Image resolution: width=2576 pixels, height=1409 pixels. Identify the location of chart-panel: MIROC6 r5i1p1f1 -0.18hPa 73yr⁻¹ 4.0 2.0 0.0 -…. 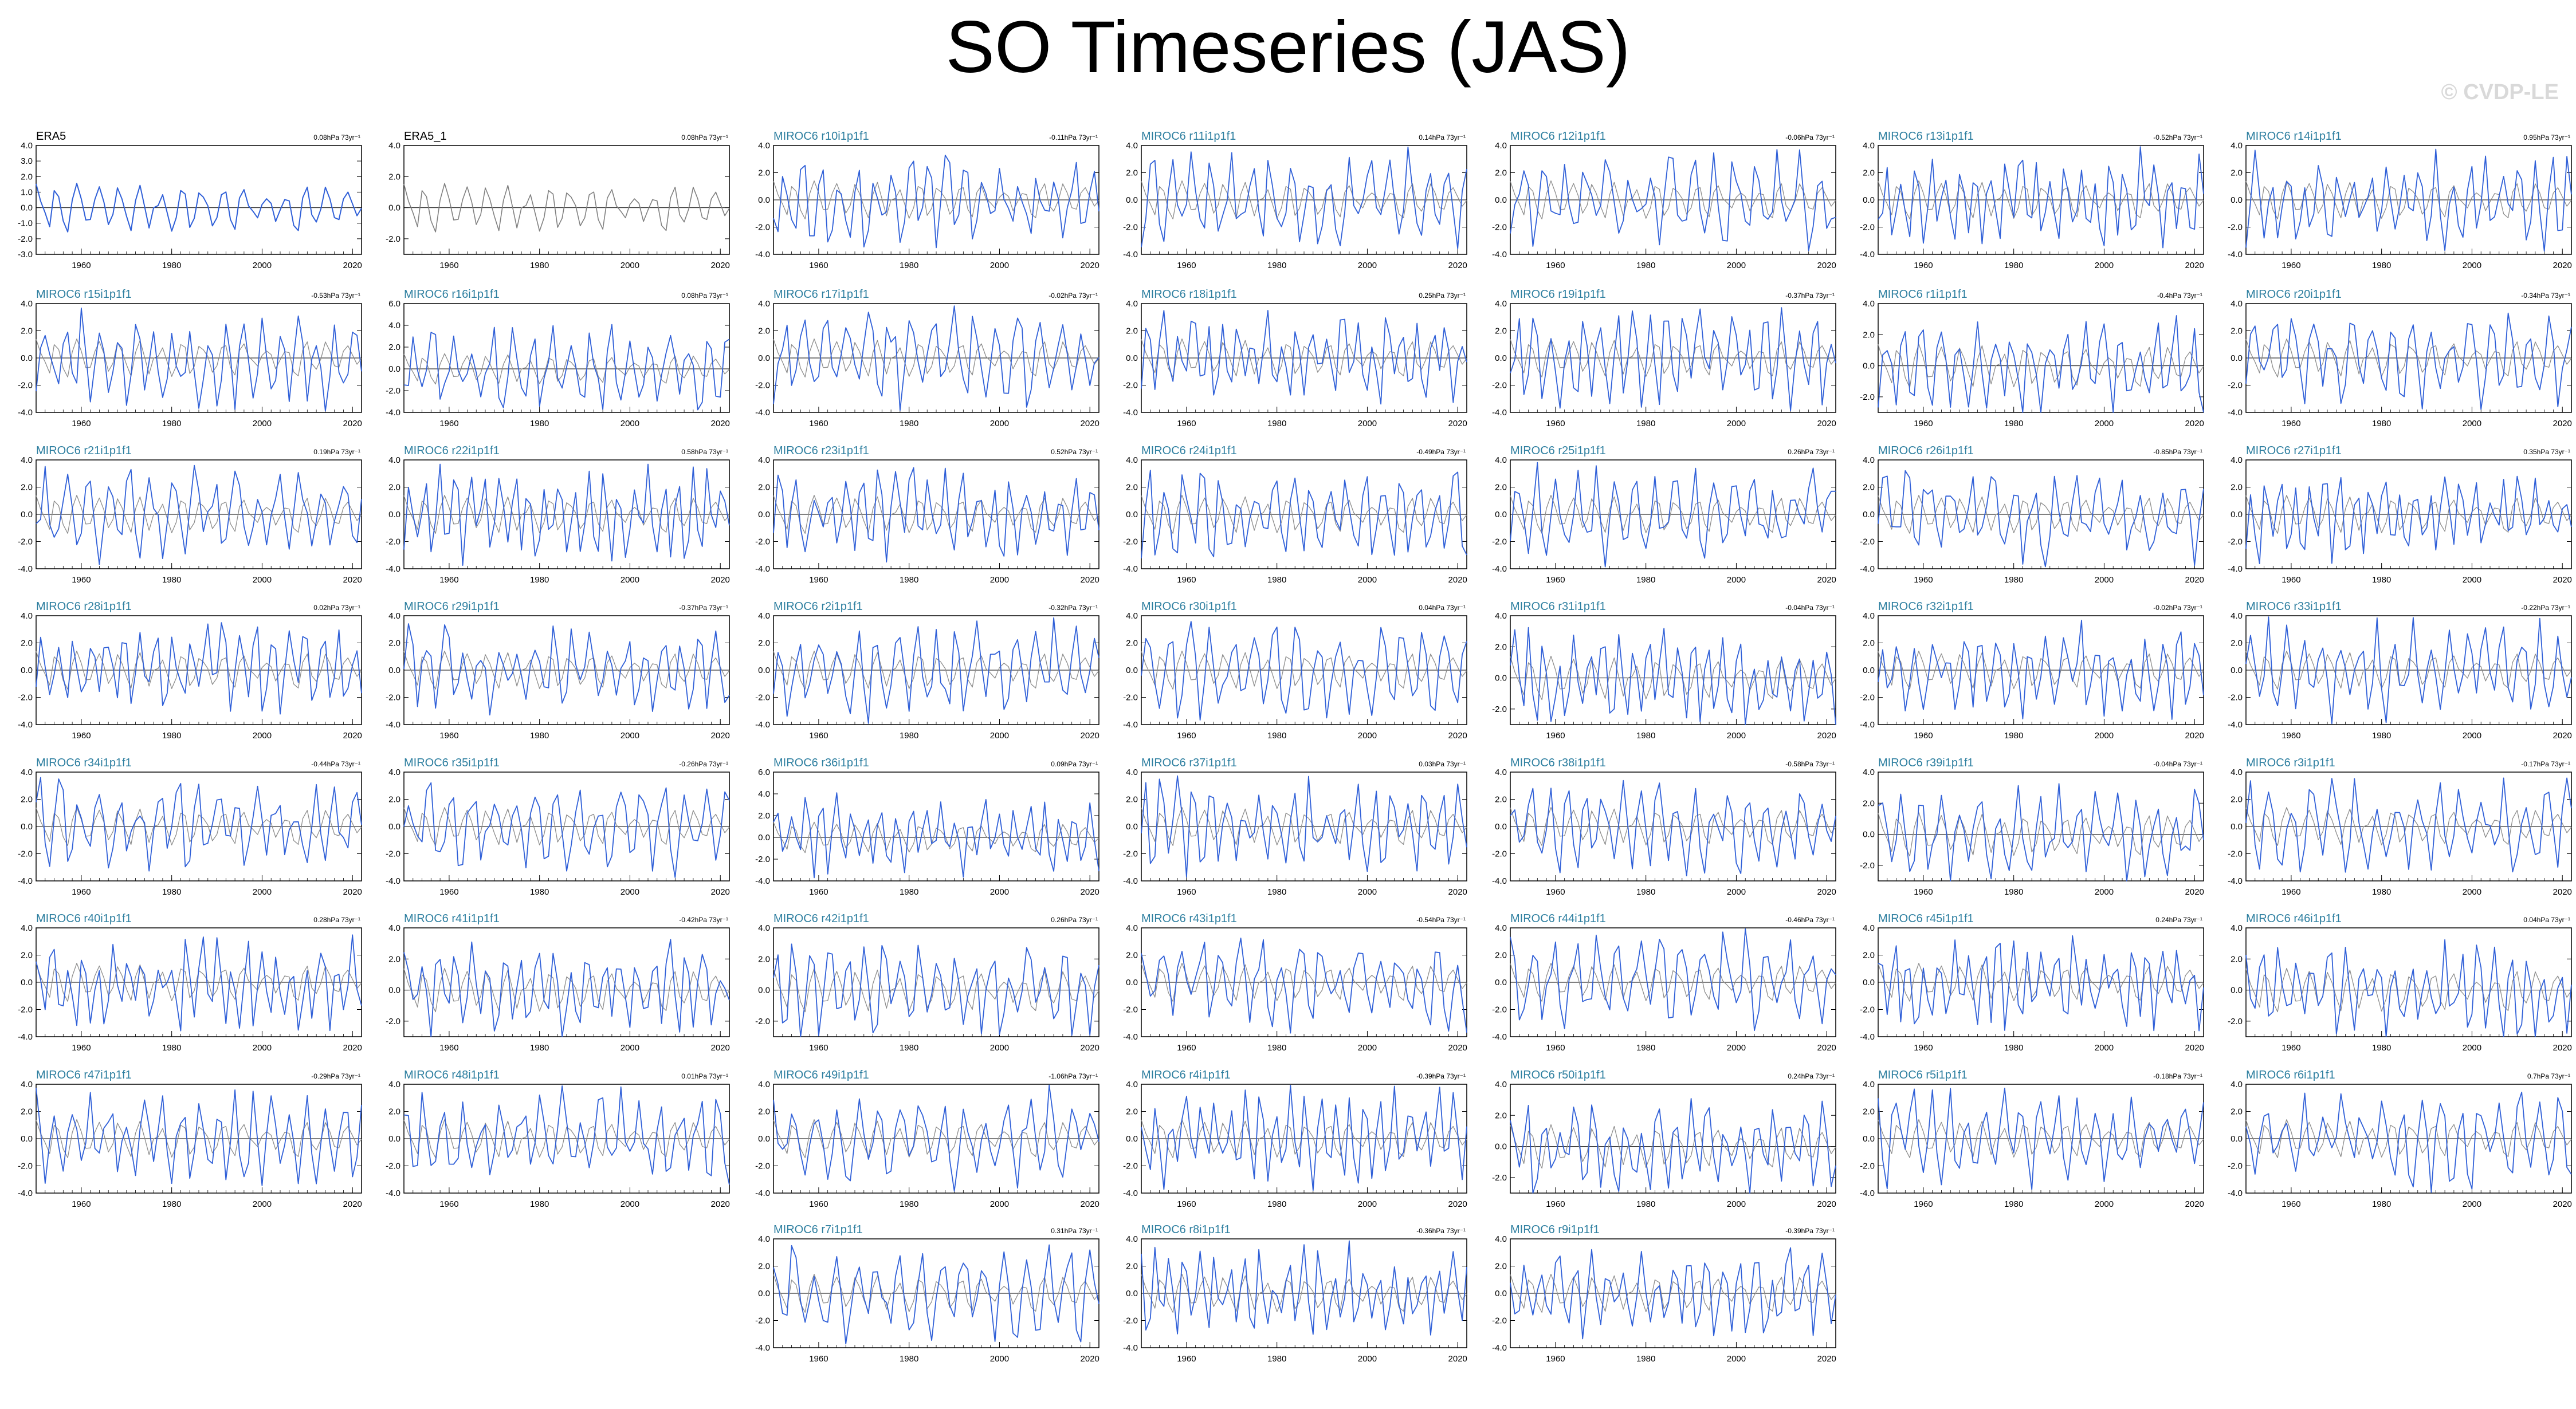
(2026, 1136).